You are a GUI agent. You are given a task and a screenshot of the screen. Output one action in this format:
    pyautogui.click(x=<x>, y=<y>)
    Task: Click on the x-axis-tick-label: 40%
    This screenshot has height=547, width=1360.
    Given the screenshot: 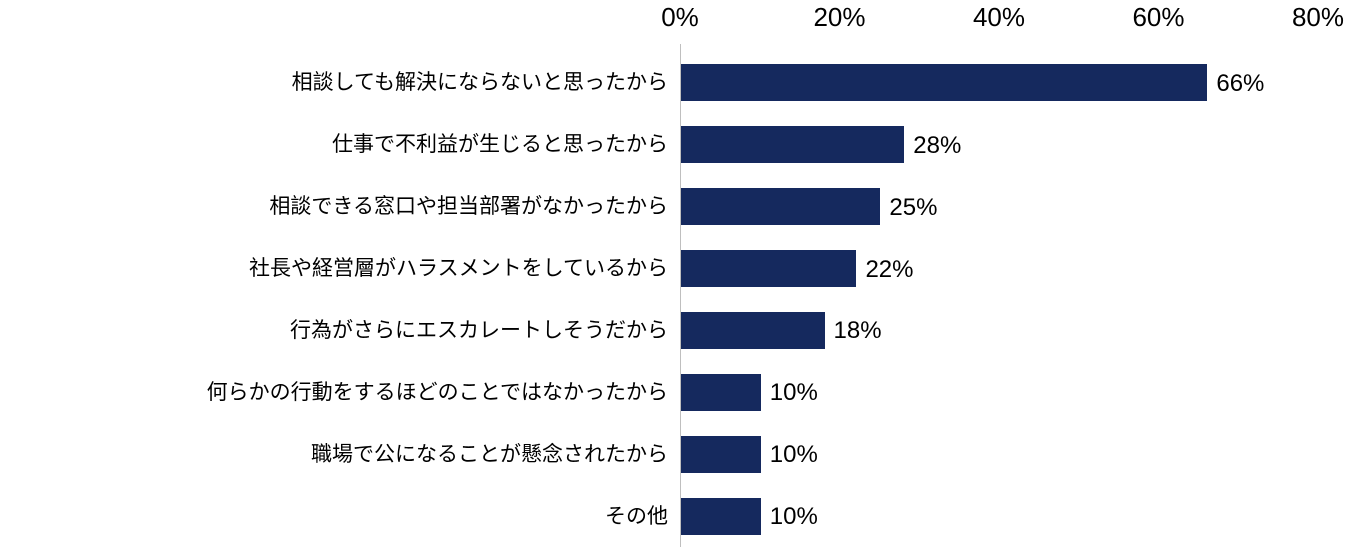 What is the action you would take?
    pyautogui.click(x=999, y=17)
    